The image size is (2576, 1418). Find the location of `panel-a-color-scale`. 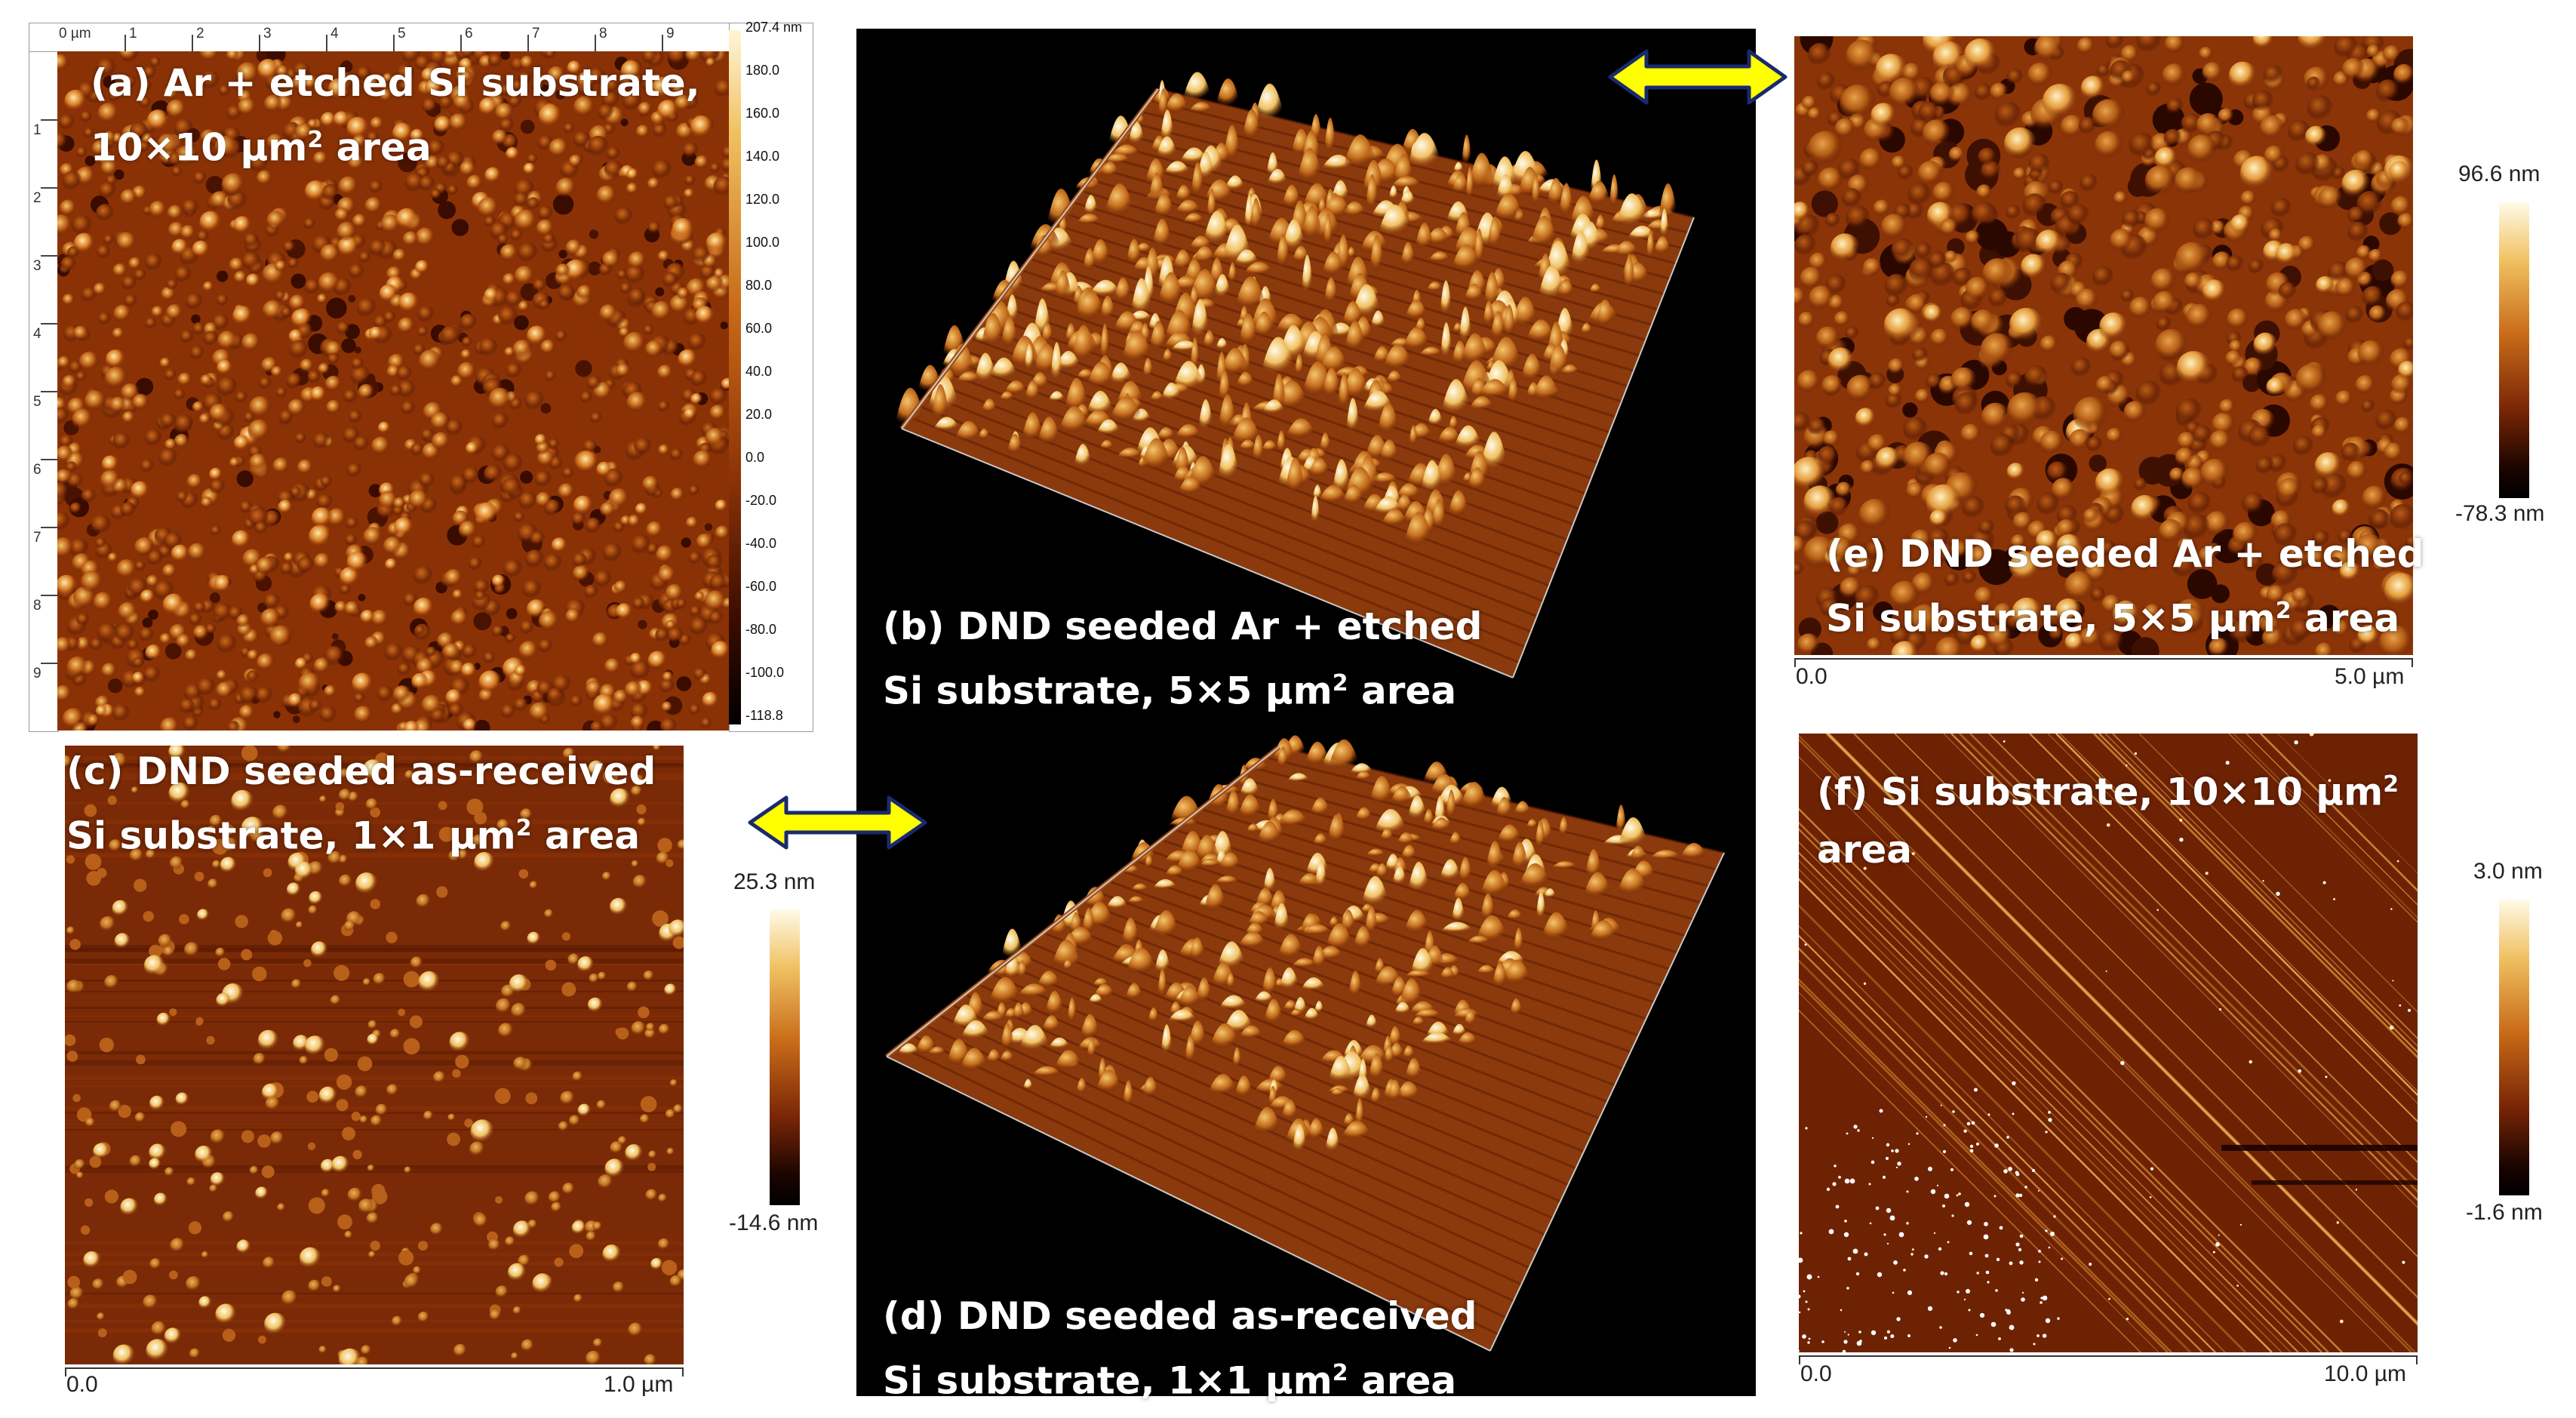

panel-a-color-scale is located at coordinates (735, 377).